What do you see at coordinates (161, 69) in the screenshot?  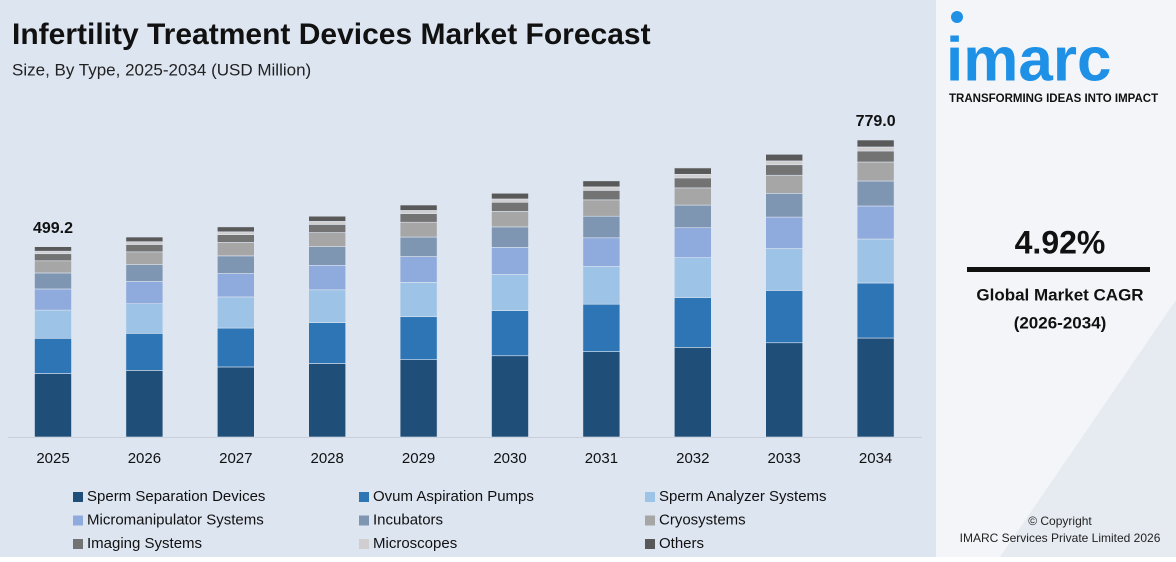 I see `chart-subtitle: Size, By Type, 2025-2034 (USD Million)` at bounding box center [161, 69].